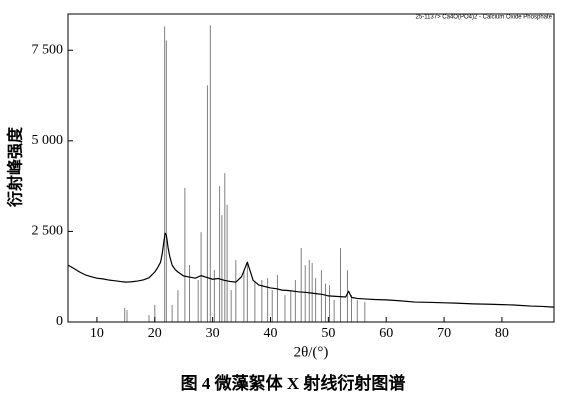  What do you see at coordinates (155, 333) in the screenshot?
I see `x-tick-label: 20` at bounding box center [155, 333].